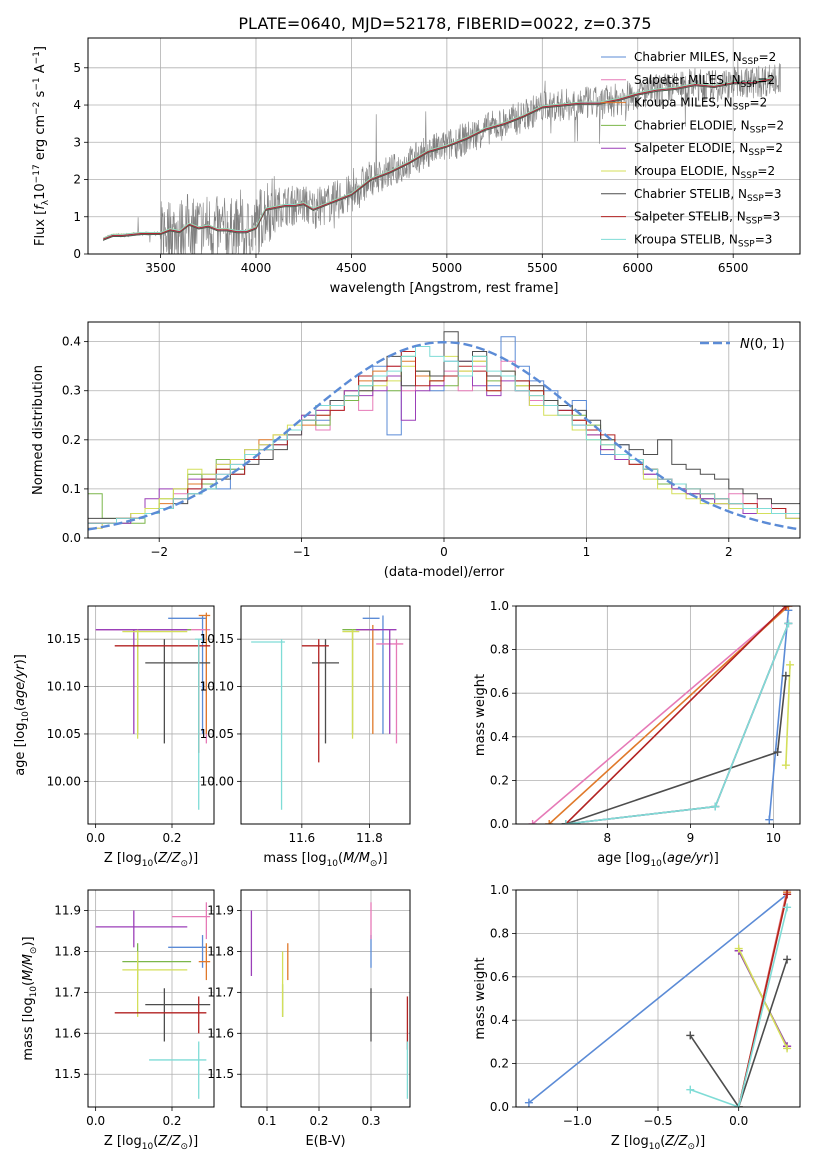 Image resolution: width=819 pixels, height=1170 pixels. I want to click on x-axis-label: Z [log10(Z/Z⊙)], so click(658, 1143).